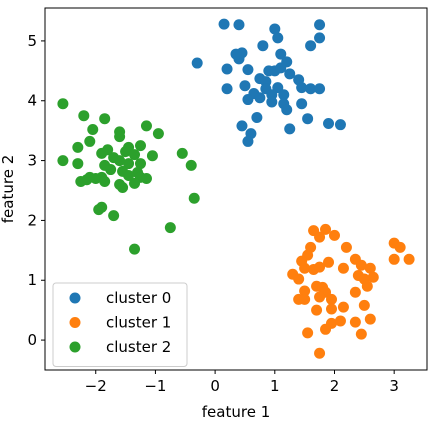 The width and height of the screenshot is (437, 422). I want to click on x-tick-label: −1, so click(155, 386).